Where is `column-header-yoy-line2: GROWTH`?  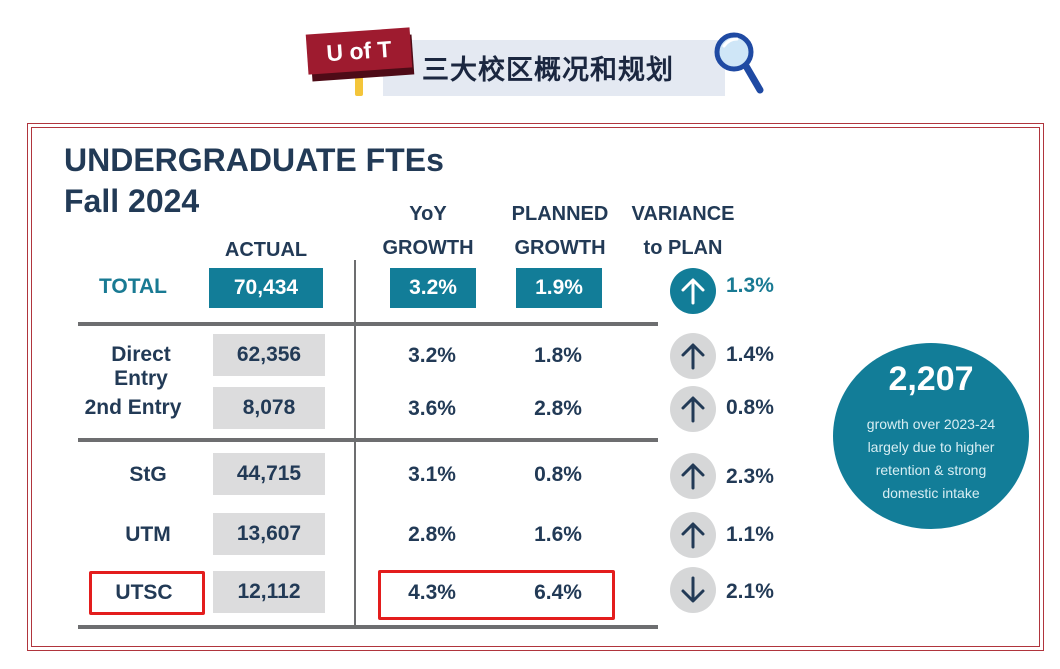 column-header-yoy-line2: GROWTH is located at coordinates (428, 248).